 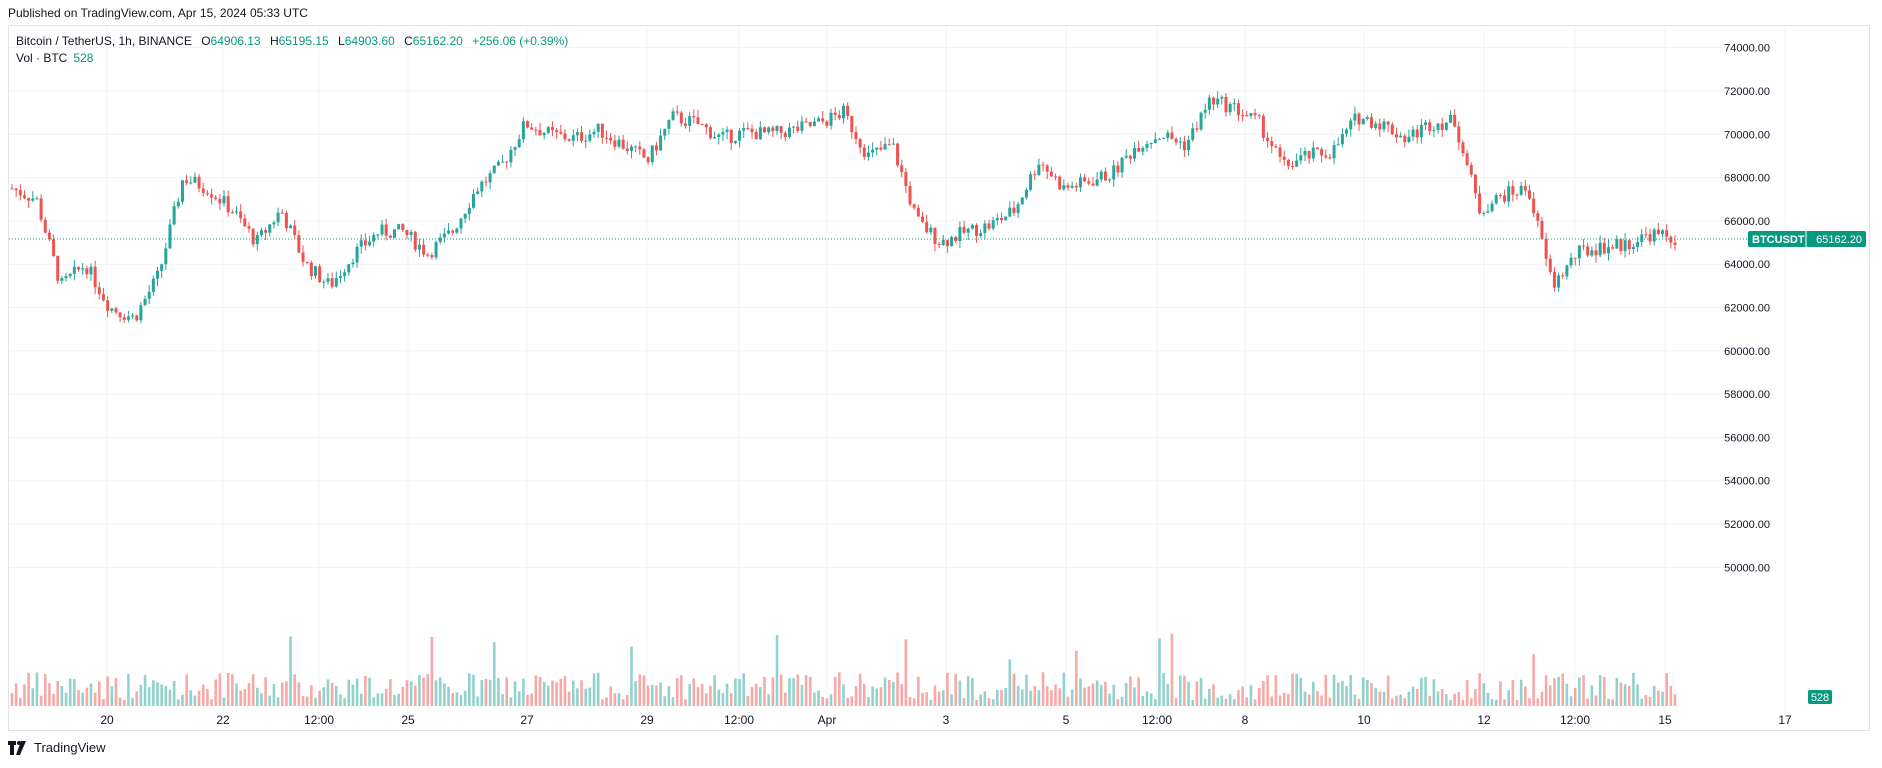 What do you see at coordinates (1066, 720) in the screenshot?
I see `x-tick-label: 5` at bounding box center [1066, 720].